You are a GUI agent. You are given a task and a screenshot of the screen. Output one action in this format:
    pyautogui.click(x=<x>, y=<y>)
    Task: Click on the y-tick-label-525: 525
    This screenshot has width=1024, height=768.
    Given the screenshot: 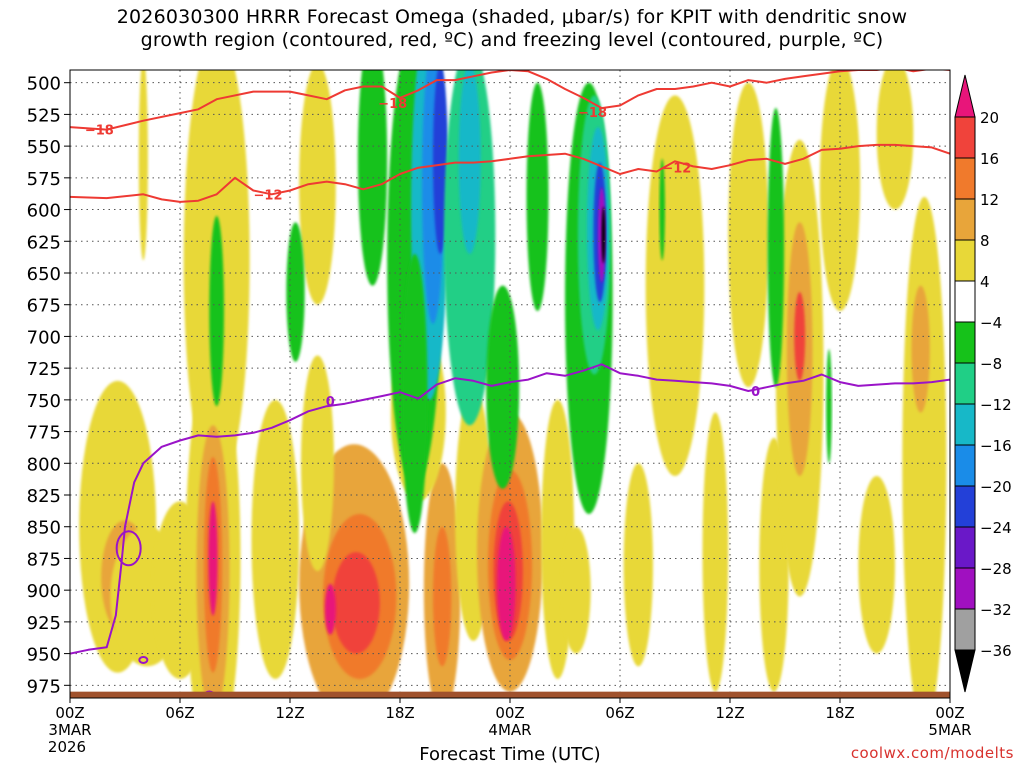 What is the action you would take?
    pyautogui.click(x=44, y=115)
    